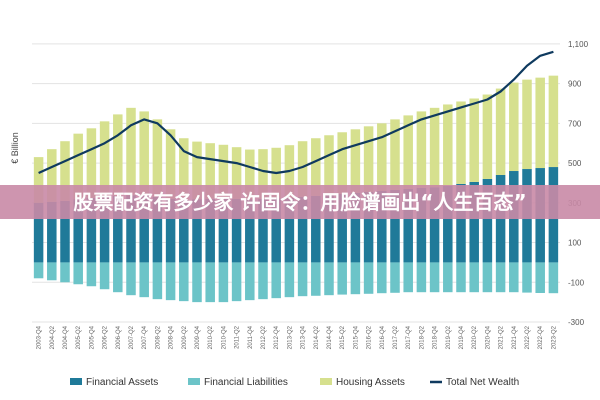 This screenshot has height=400, width=600. Describe the element at coordinates (40, 337) in the screenshot. I see `x-tick-label: 2003-Q4` at that location.